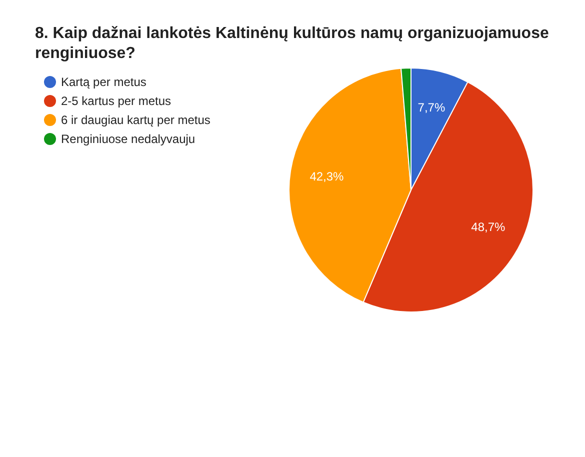 The image size is (585, 457). Describe the element at coordinates (327, 177) in the screenshot. I see `data-label: 42,3%` at that location.